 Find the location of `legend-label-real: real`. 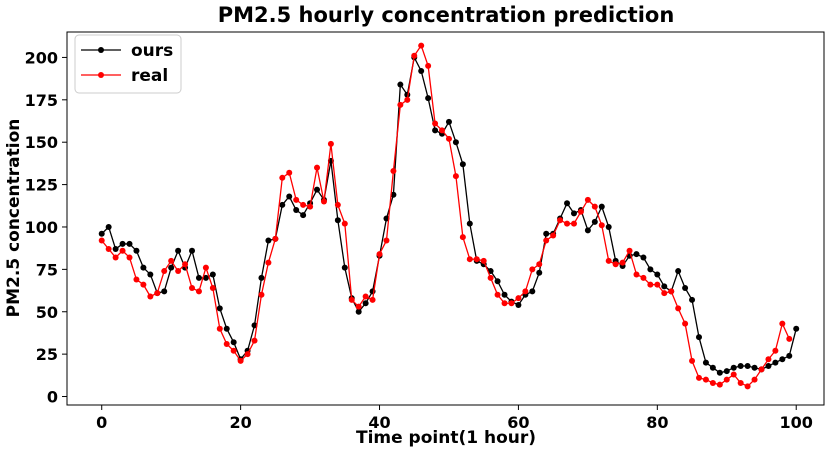

legend-label-real: real is located at coordinates (149, 76).